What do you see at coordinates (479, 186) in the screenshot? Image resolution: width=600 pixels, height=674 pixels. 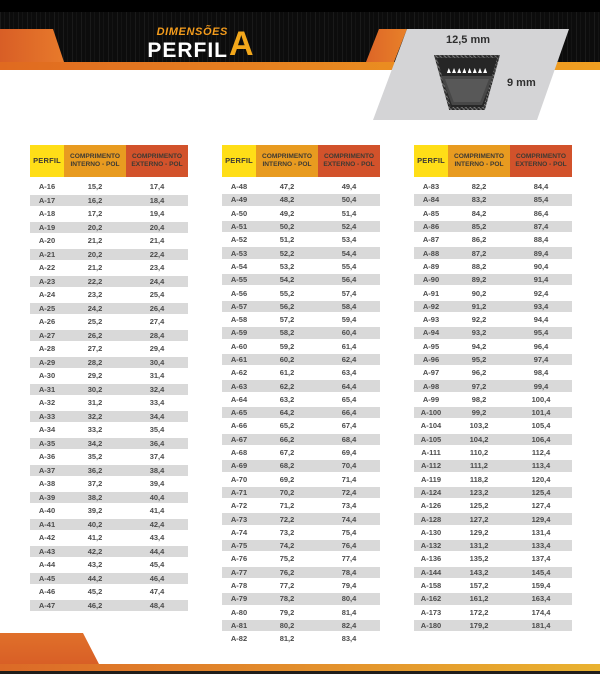 I see `cell-interno: 82,2` at bounding box center [479, 186].